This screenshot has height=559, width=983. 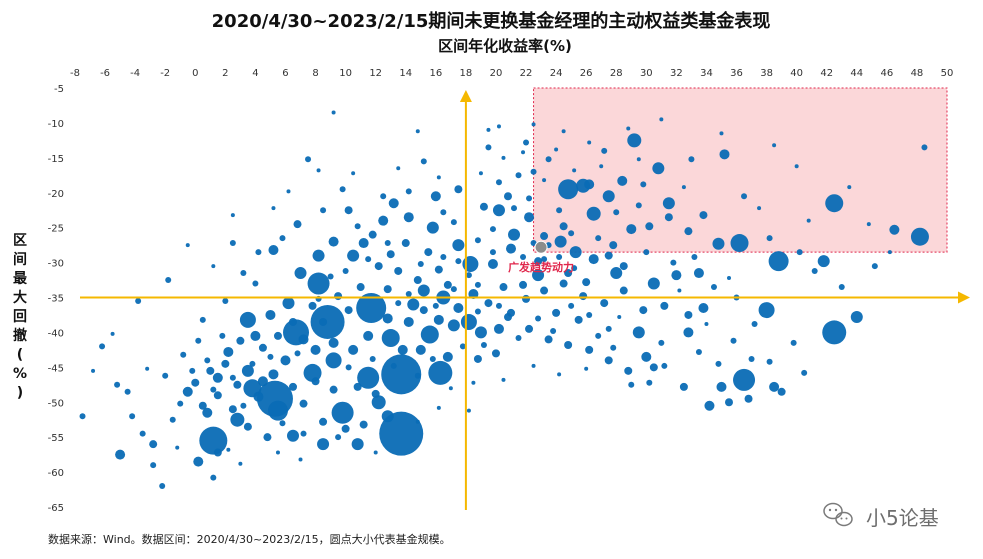 I want to click on y-tick-label: -55, so click(x=56, y=438).